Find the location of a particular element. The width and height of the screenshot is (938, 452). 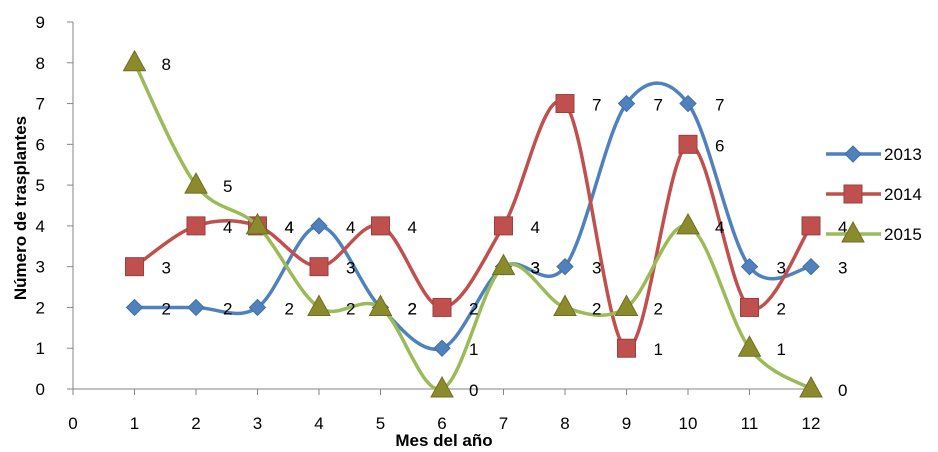

x-tick-label: 2 is located at coordinates (195, 423).